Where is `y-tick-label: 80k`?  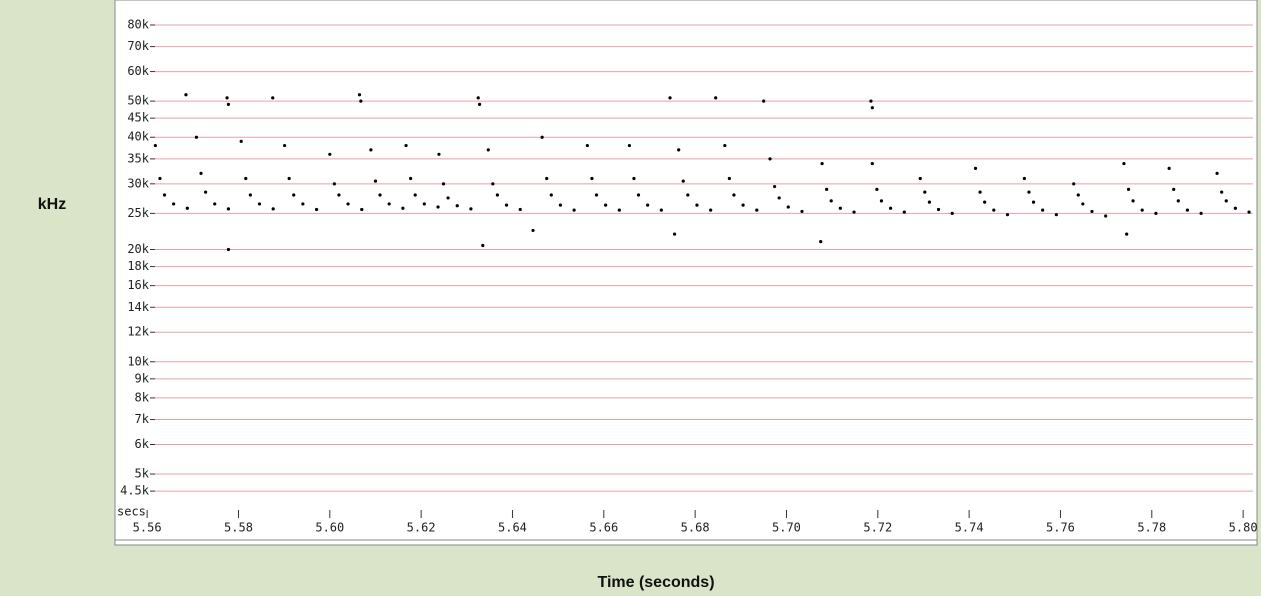
y-tick-label: 80k is located at coordinates (138, 24).